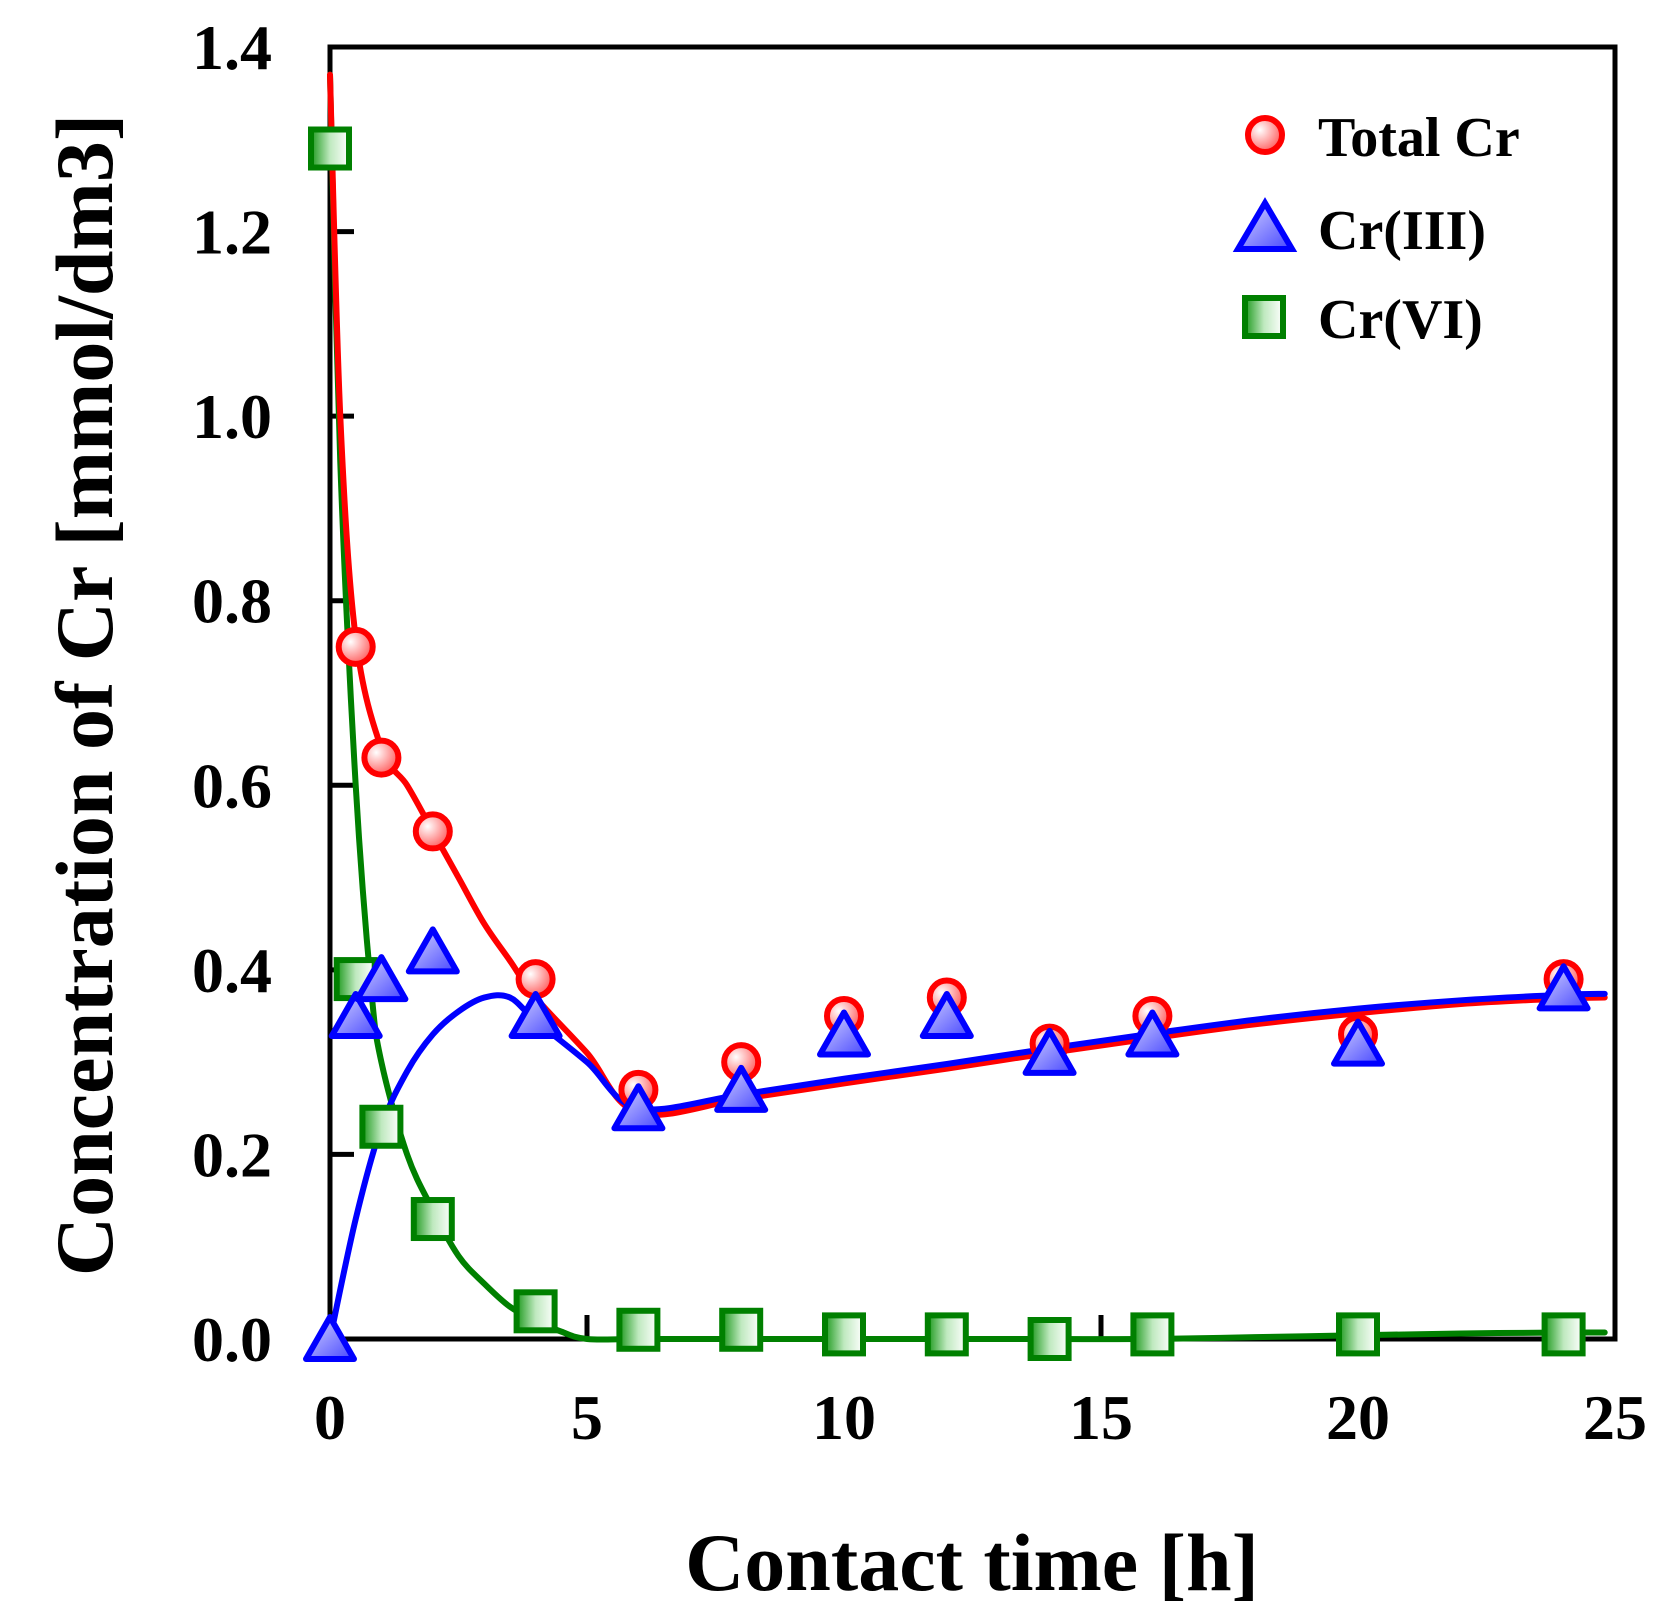 This screenshot has width=1660, height=1623. I want to click on y-tick-label-0.4: 0.4, so click(232, 970).